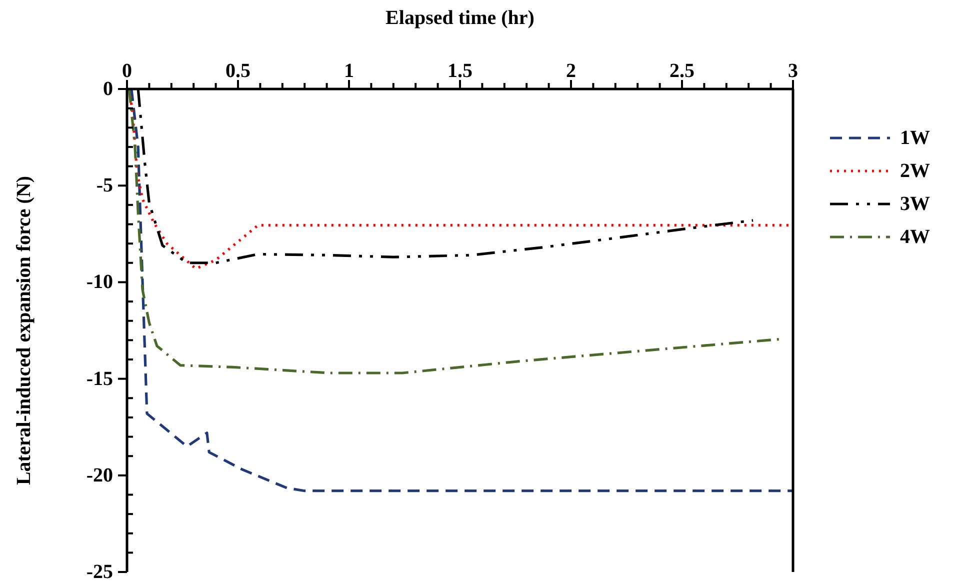  What do you see at coordinates (915, 204) in the screenshot?
I see `legend-label: 3W` at bounding box center [915, 204].